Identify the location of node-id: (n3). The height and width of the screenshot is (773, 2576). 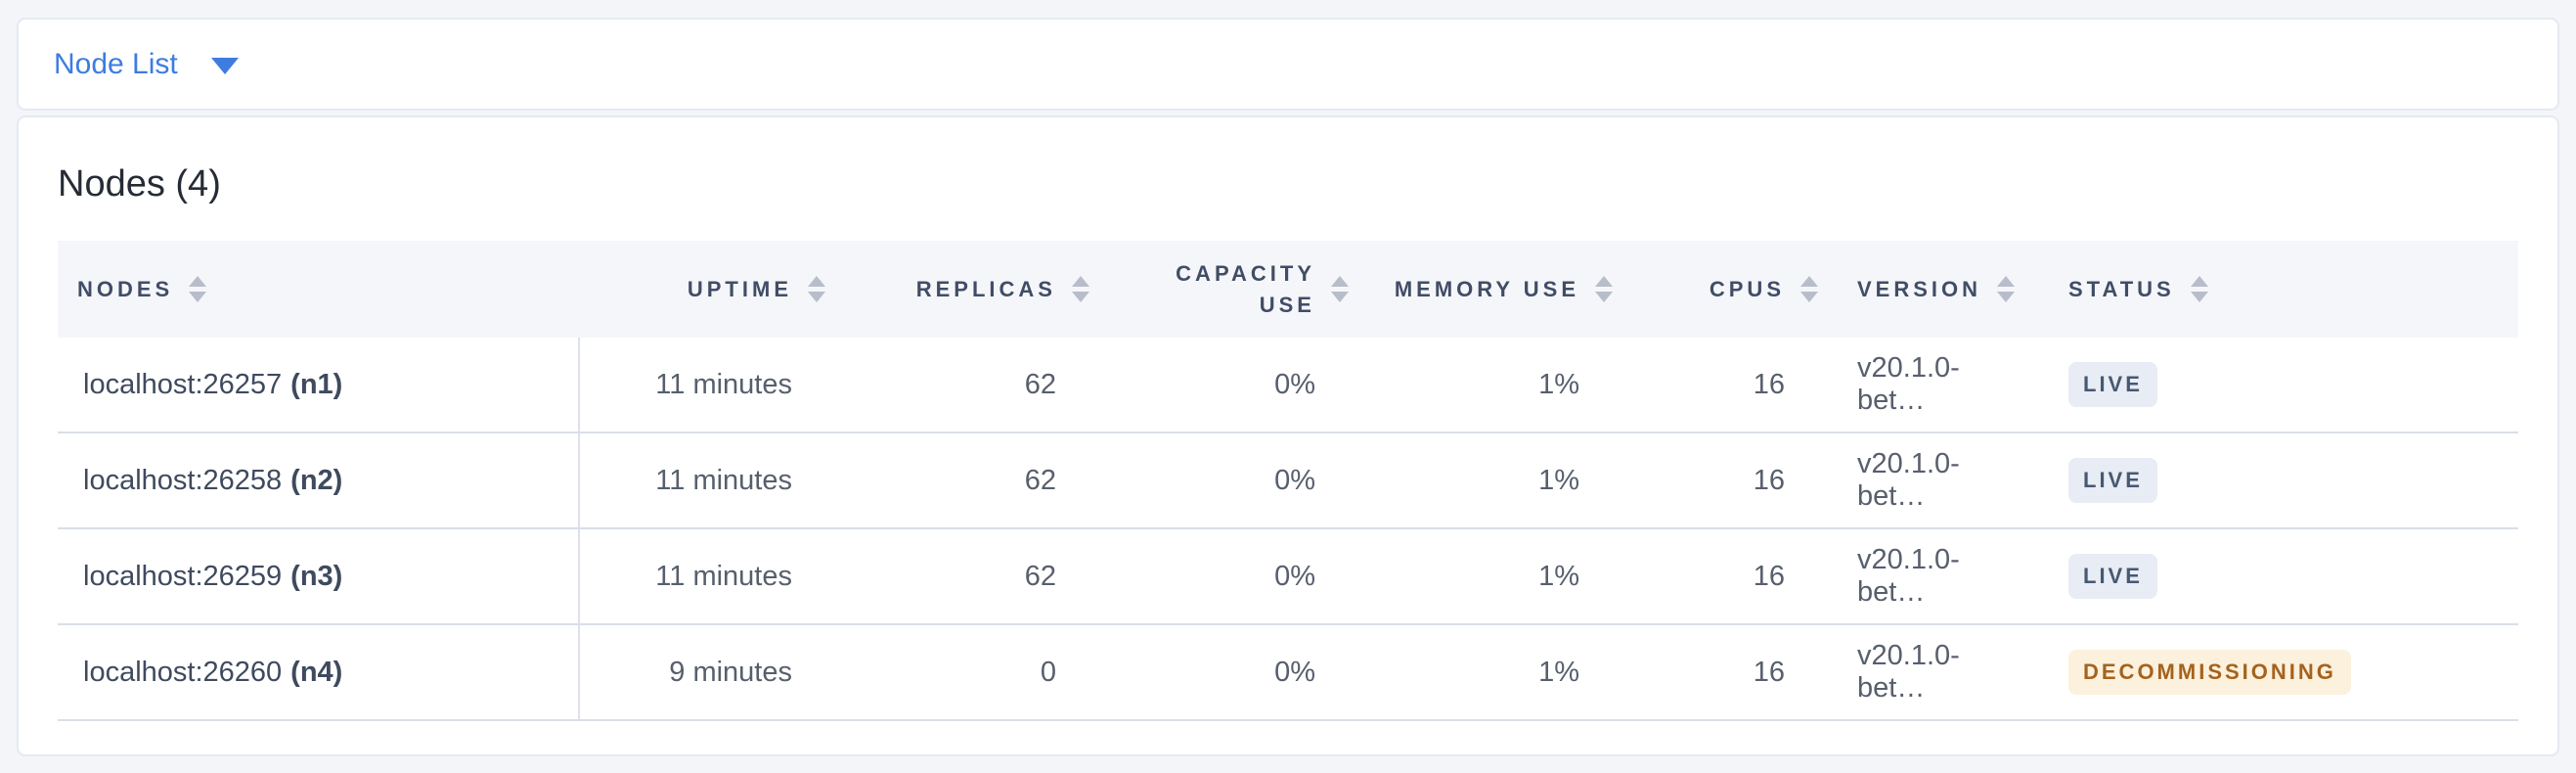
(316, 576).